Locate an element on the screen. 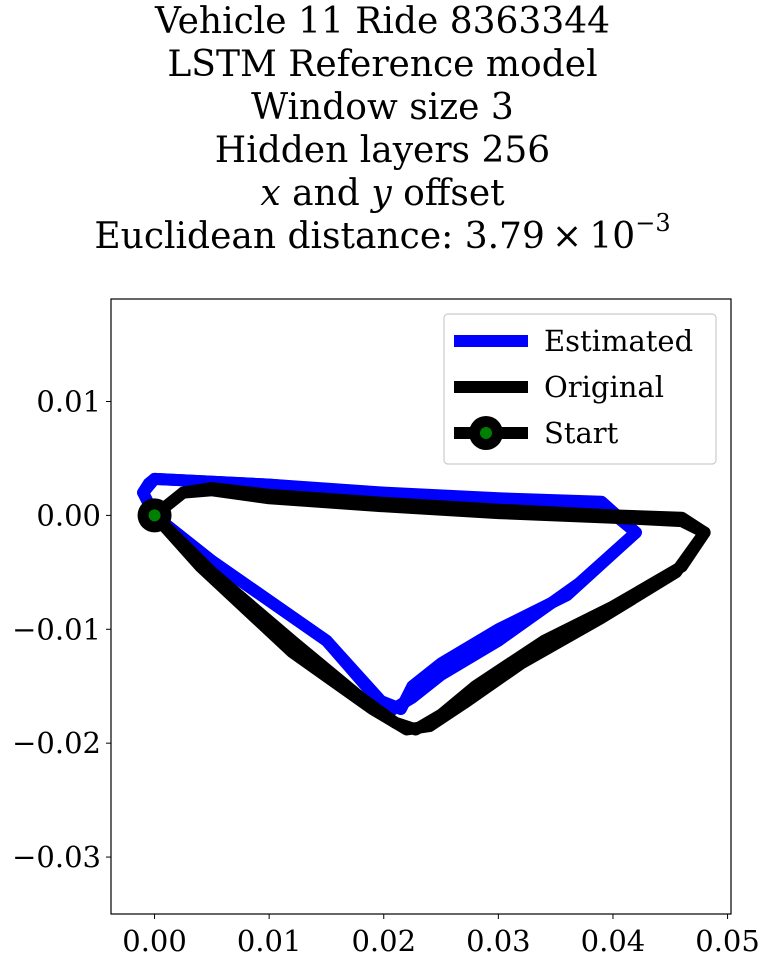  y-tick-label: 0.01 is located at coordinates (68, 402).